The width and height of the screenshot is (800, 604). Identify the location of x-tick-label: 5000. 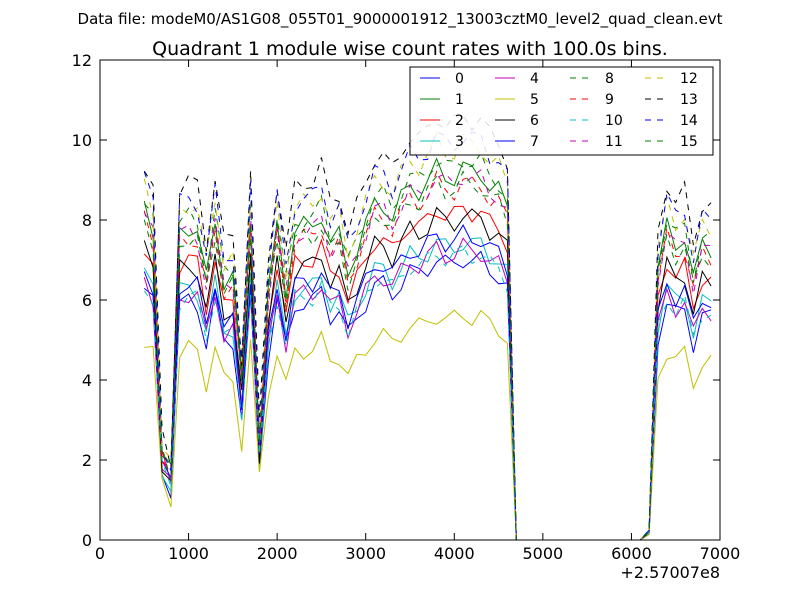
(542, 553).